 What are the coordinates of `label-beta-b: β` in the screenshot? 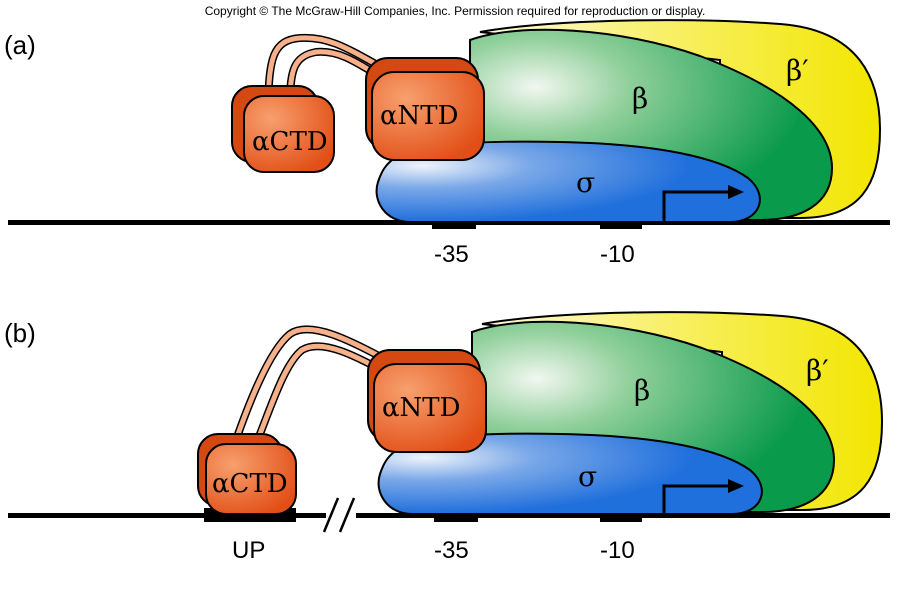 It's located at (642, 390).